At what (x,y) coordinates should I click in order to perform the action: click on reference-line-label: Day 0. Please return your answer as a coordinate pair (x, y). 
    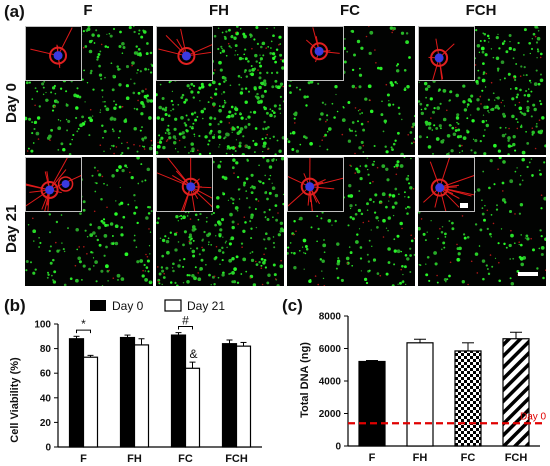
    Looking at the image, I should click on (533, 416).